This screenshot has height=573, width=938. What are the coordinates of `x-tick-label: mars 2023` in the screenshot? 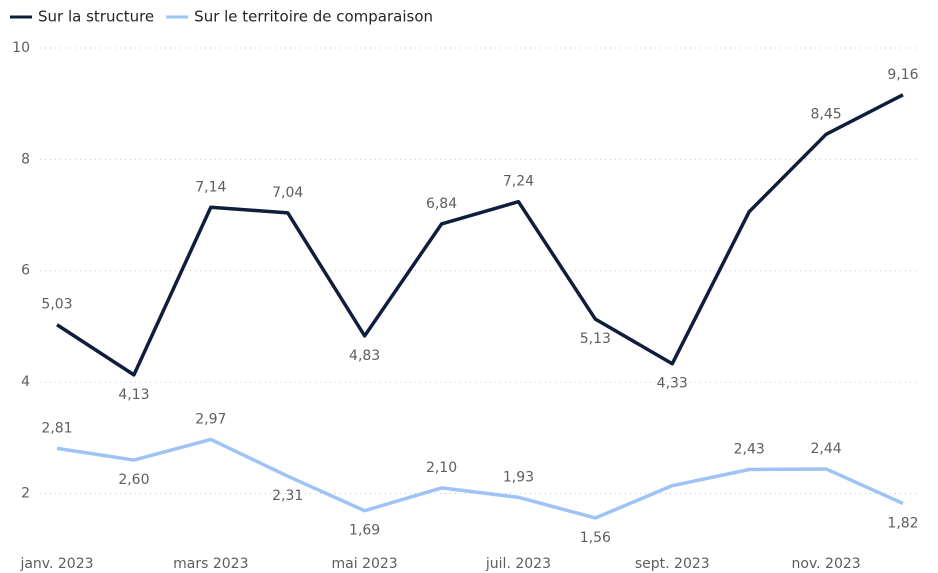 It's located at (210, 564).